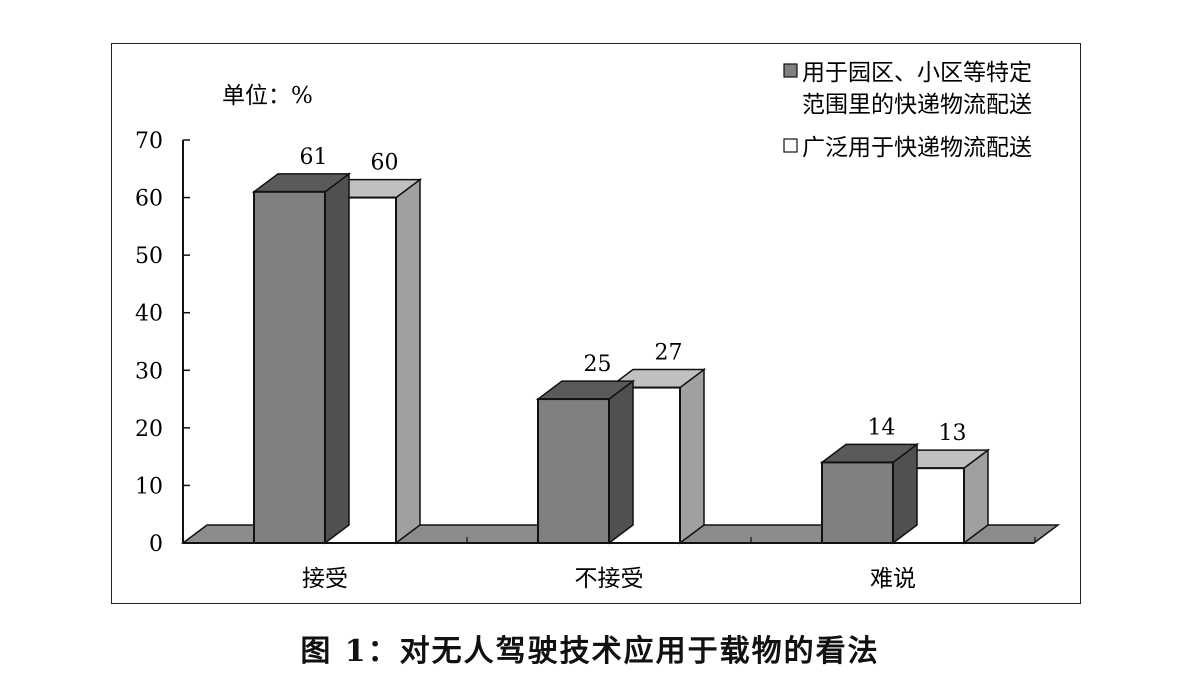  I want to click on legend-label-series-1-line-2: 范围里的快递物流配送, so click(917, 105).